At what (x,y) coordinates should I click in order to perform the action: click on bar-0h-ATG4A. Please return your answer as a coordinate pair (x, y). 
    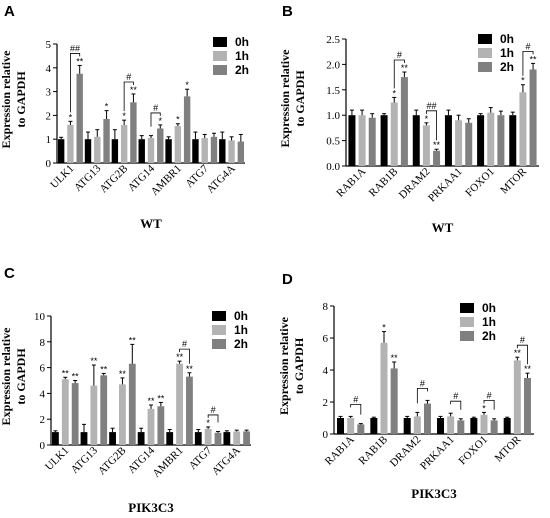
    Looking at the image, I should click on (222, 151).